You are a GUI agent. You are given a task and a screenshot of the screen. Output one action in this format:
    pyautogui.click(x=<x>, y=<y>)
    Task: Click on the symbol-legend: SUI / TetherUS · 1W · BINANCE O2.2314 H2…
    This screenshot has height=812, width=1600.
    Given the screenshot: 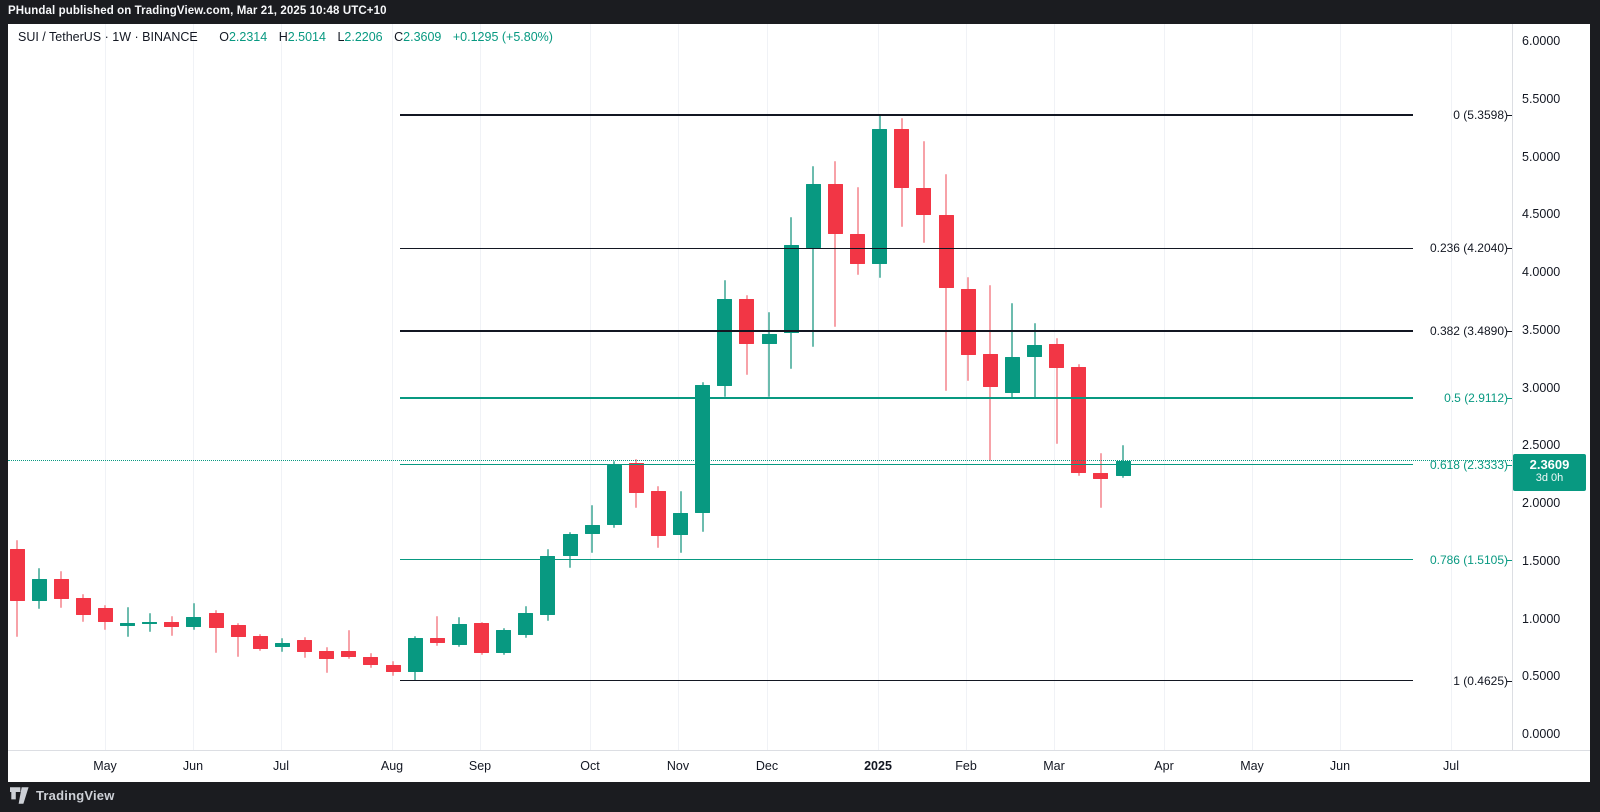 What is the action you would take?
    pyautogui.click(x=285, y=37)
    